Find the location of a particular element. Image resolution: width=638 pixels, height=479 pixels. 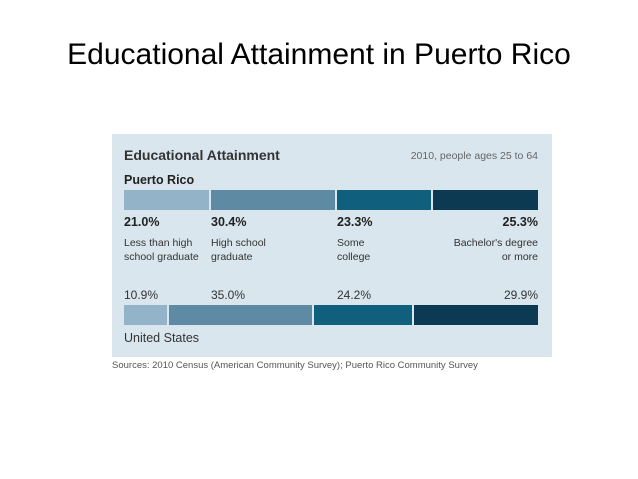

data-label-puerto-rico-3: 23.3% is located at coordinates (355, 222).